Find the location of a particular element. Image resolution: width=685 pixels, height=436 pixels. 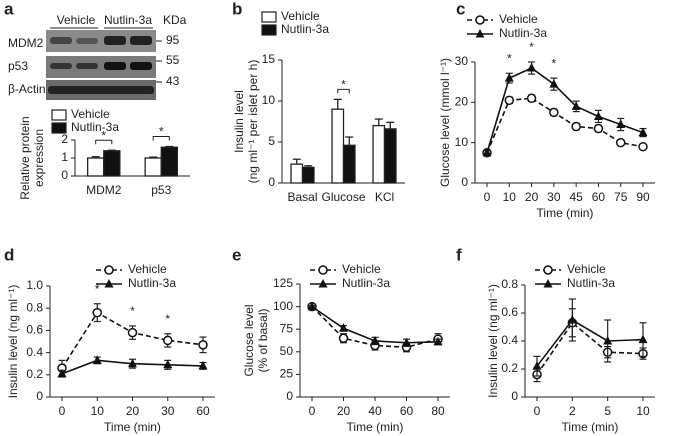

y-tick-label: 50 is located at coordinates (287, 351).